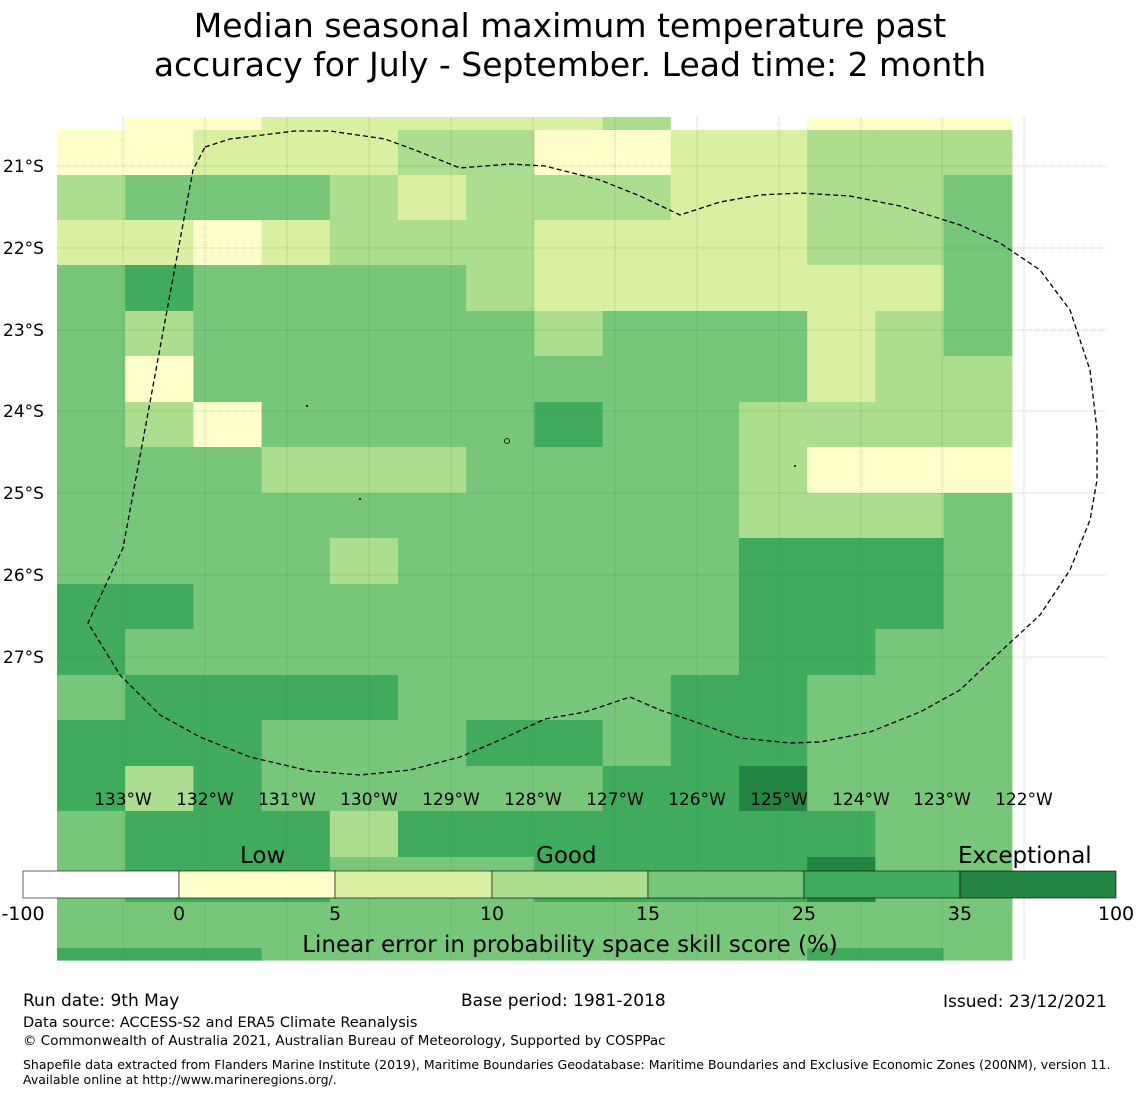  Describe the element at coordinates (570, 25) in the screenshot. I see `title-line-1: Median seasonal maximum temperature past` at that location.